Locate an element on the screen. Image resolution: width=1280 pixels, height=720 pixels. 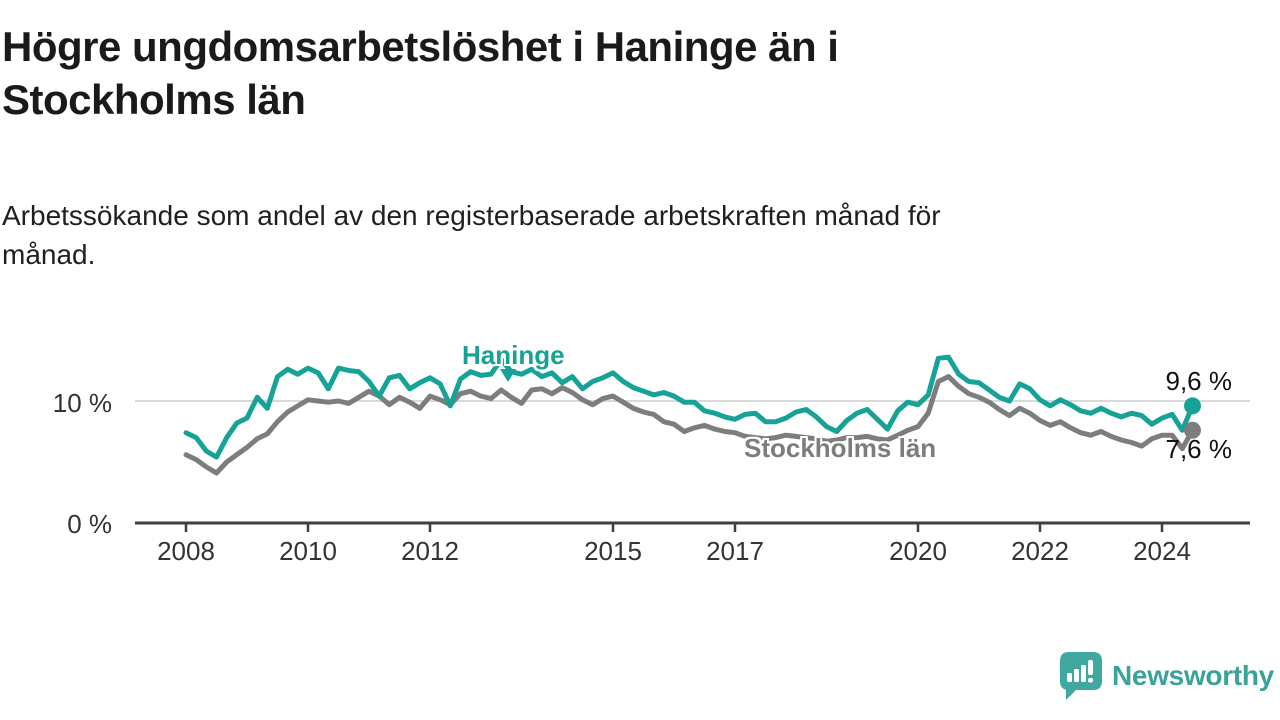
haninge-pointer-arrow-icon is located at coordinates (508, 375).